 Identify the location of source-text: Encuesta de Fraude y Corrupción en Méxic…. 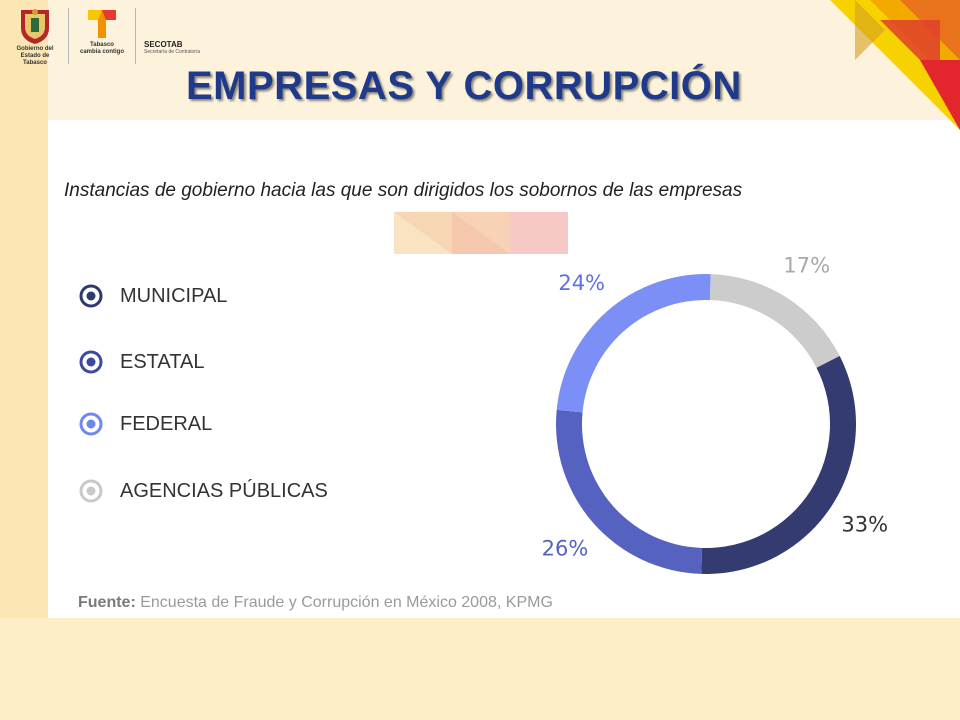
(344, 602).